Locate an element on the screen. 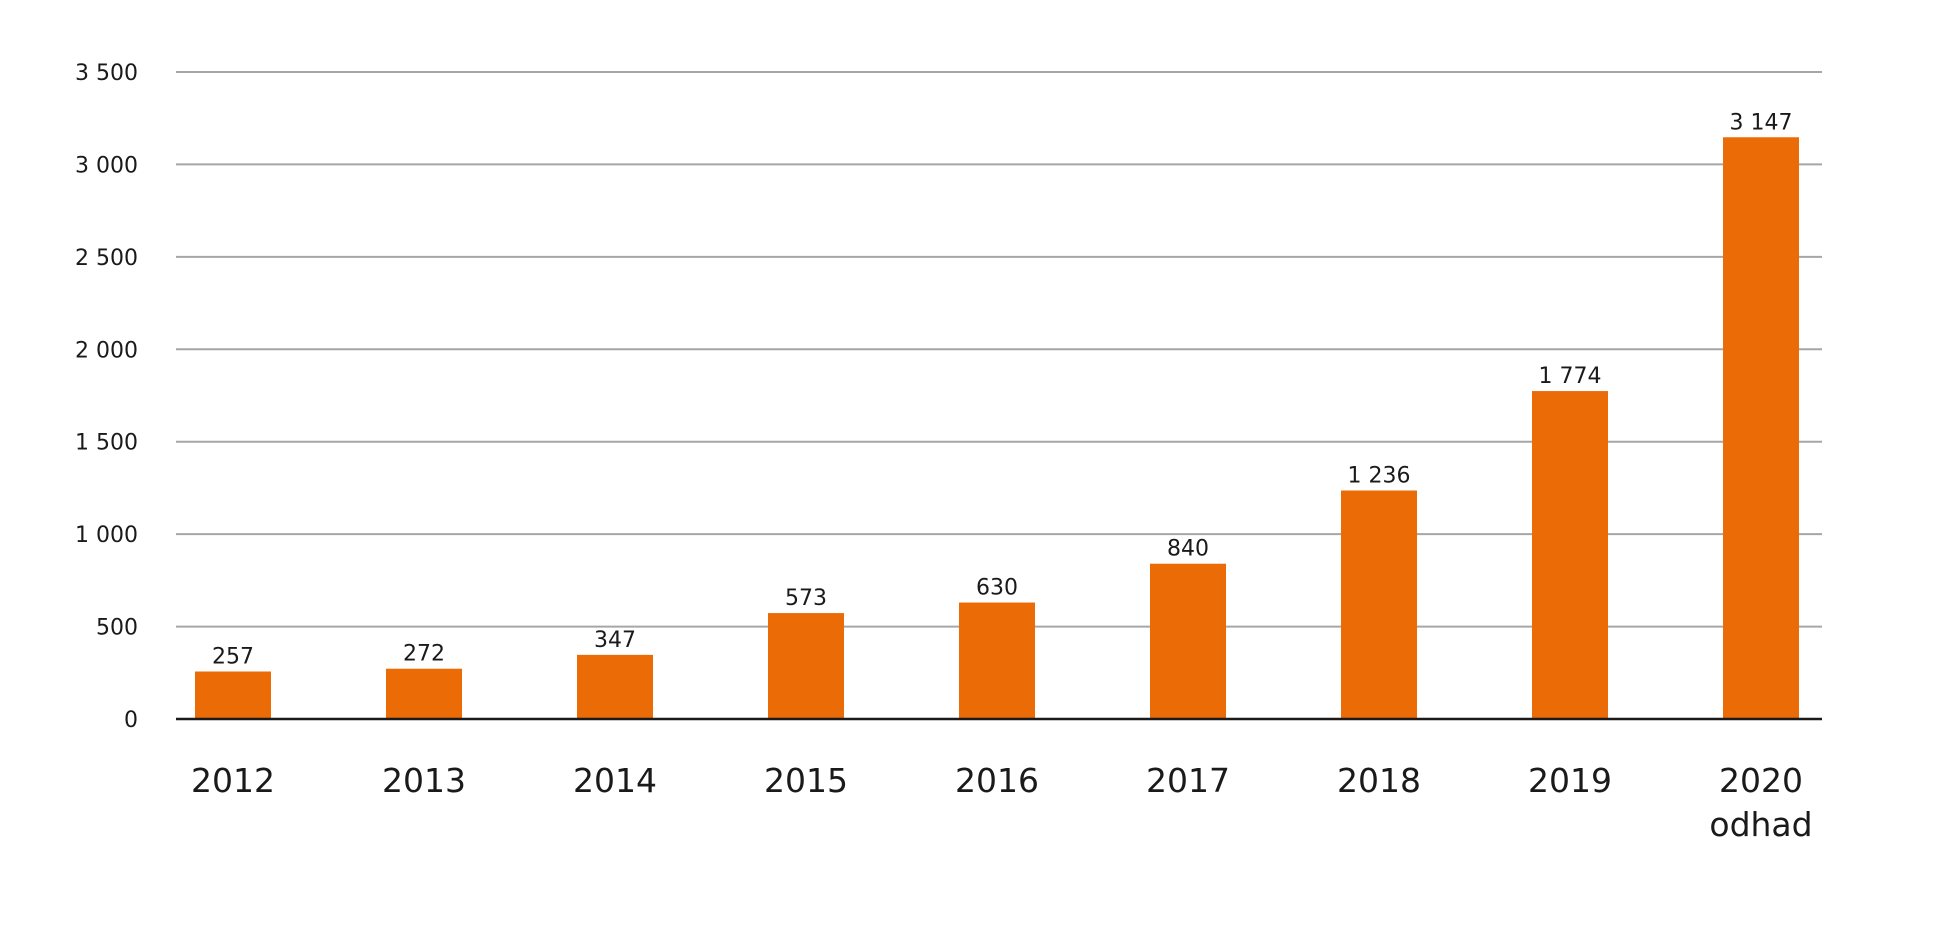  data-label: 840 is located at coordinates (1188, 549).